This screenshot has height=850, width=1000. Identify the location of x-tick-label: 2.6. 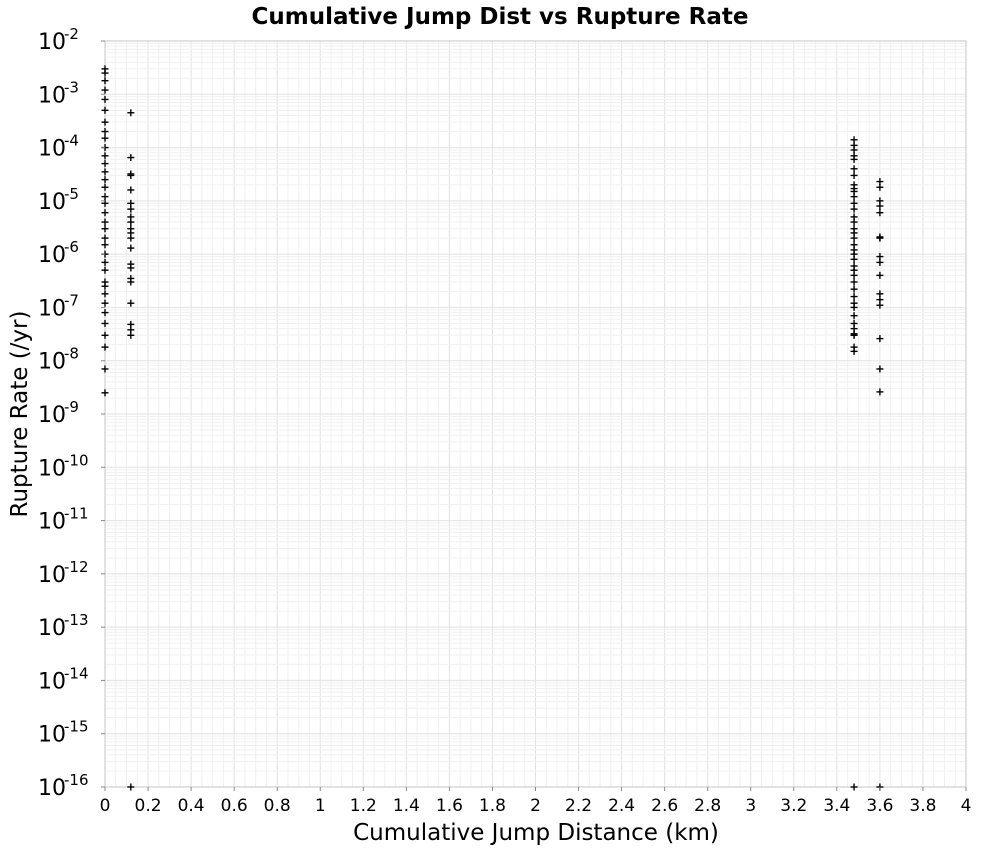
(664, 806).